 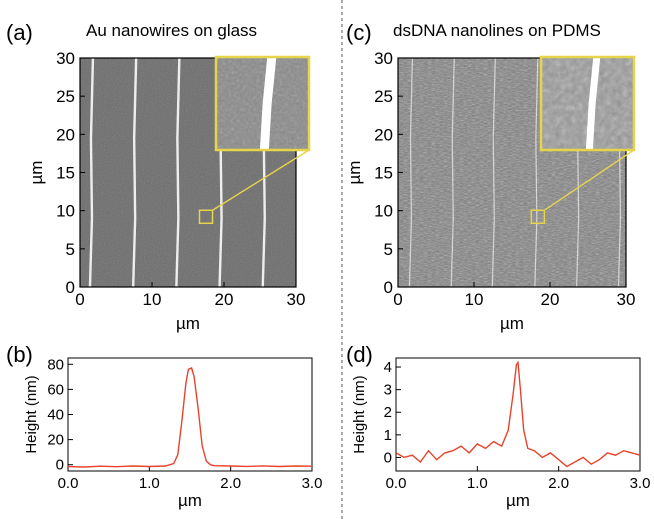 What do you see at coordinates (55, 364) in the screenshot?
I see `y-tick-label: 80` at bounding box center [55, 364].